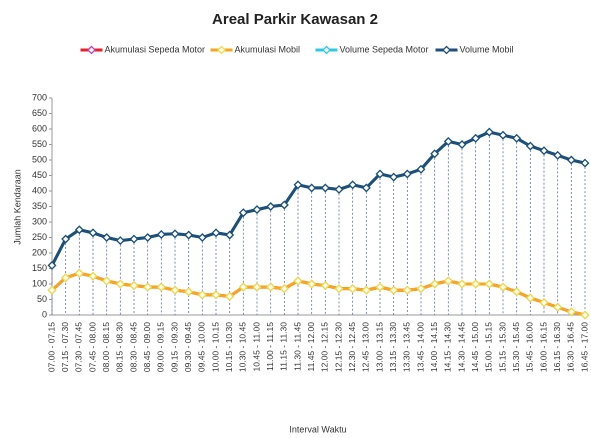 Image resolution: width=591 pixels, height=438 pixels. Describe the element at coordinates (161, 347) in the screenshot. I see `x-tick-label: 09.00 - 09.15` at that location.